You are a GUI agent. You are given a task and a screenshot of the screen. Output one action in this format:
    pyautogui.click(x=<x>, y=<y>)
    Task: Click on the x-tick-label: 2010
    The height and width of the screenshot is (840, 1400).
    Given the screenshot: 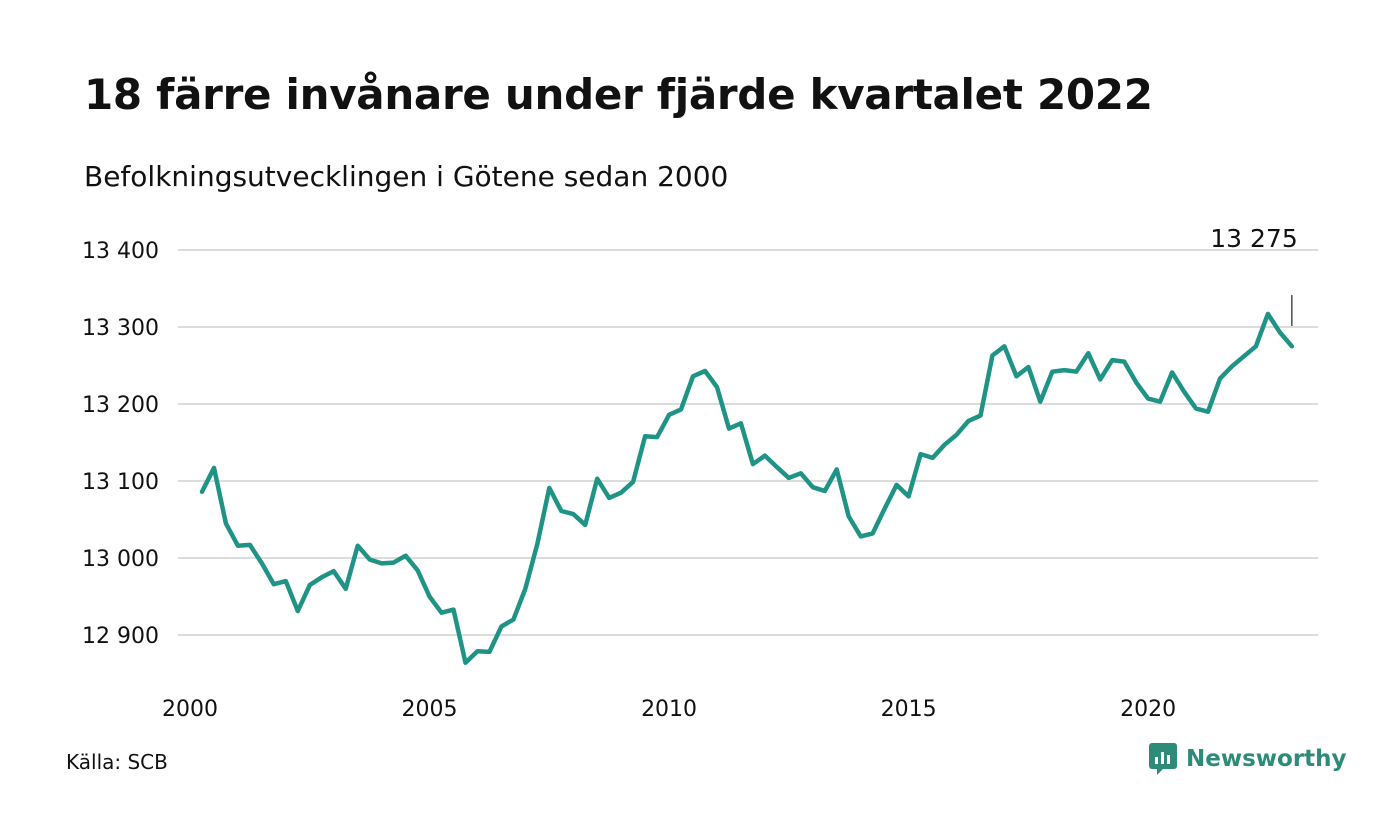 What is the action you would take?
    pyautogui.click(x=669, y=709)
    